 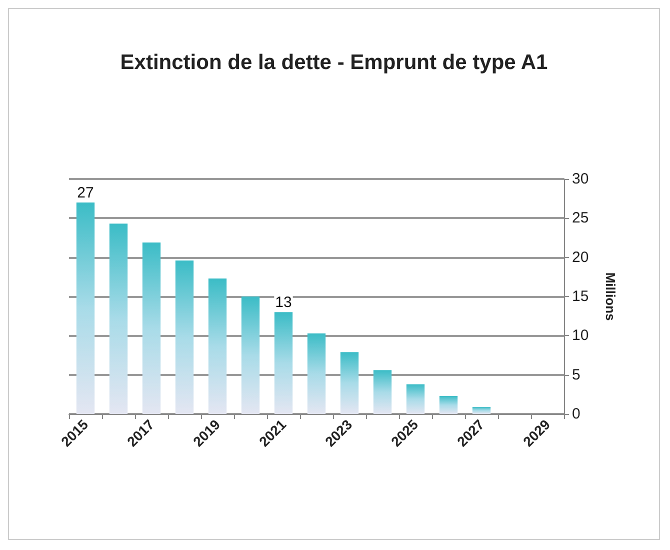 I want to click on data-label: 27, so click(x=85, y=193).